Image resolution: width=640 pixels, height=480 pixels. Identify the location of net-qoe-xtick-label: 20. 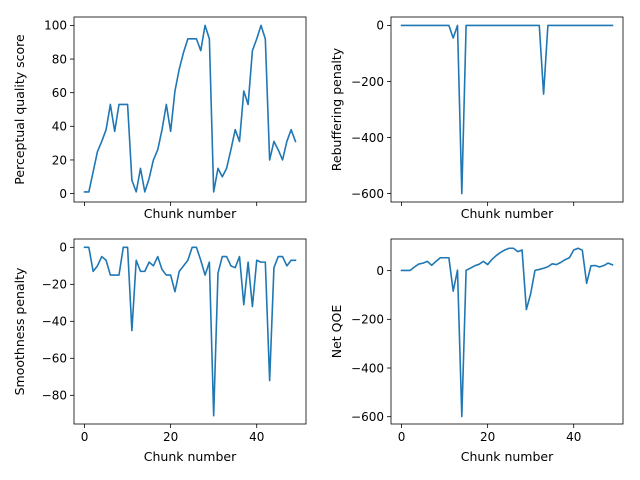
(487, 437).